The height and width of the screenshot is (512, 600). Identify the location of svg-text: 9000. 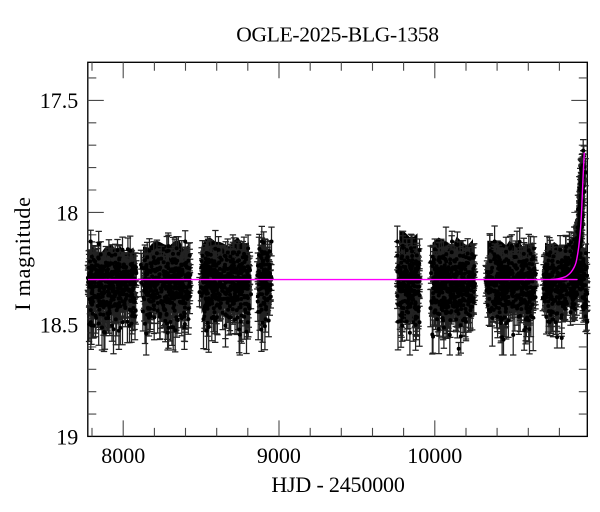
(279, 455).